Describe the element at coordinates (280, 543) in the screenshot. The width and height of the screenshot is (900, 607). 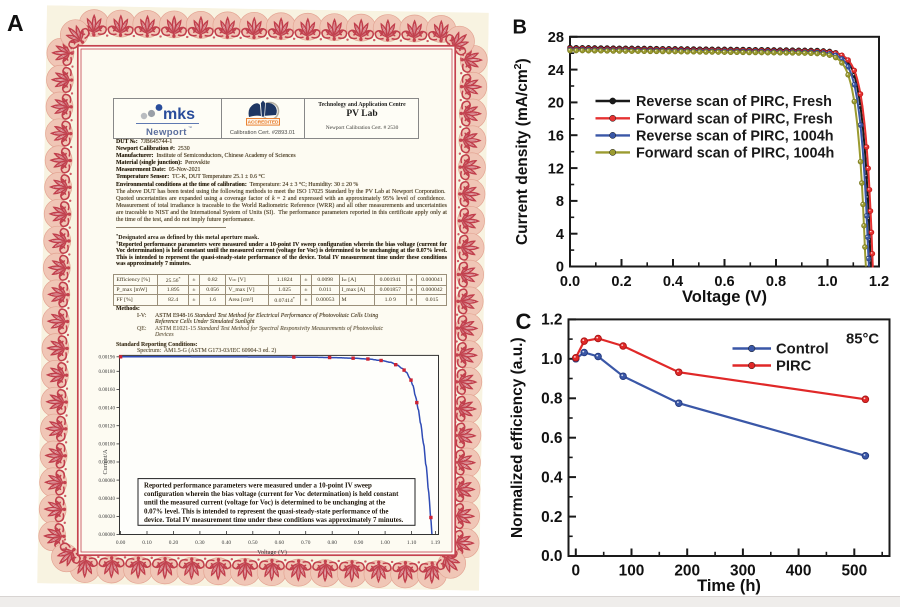
I see `svg-text: 0.60` at that location.